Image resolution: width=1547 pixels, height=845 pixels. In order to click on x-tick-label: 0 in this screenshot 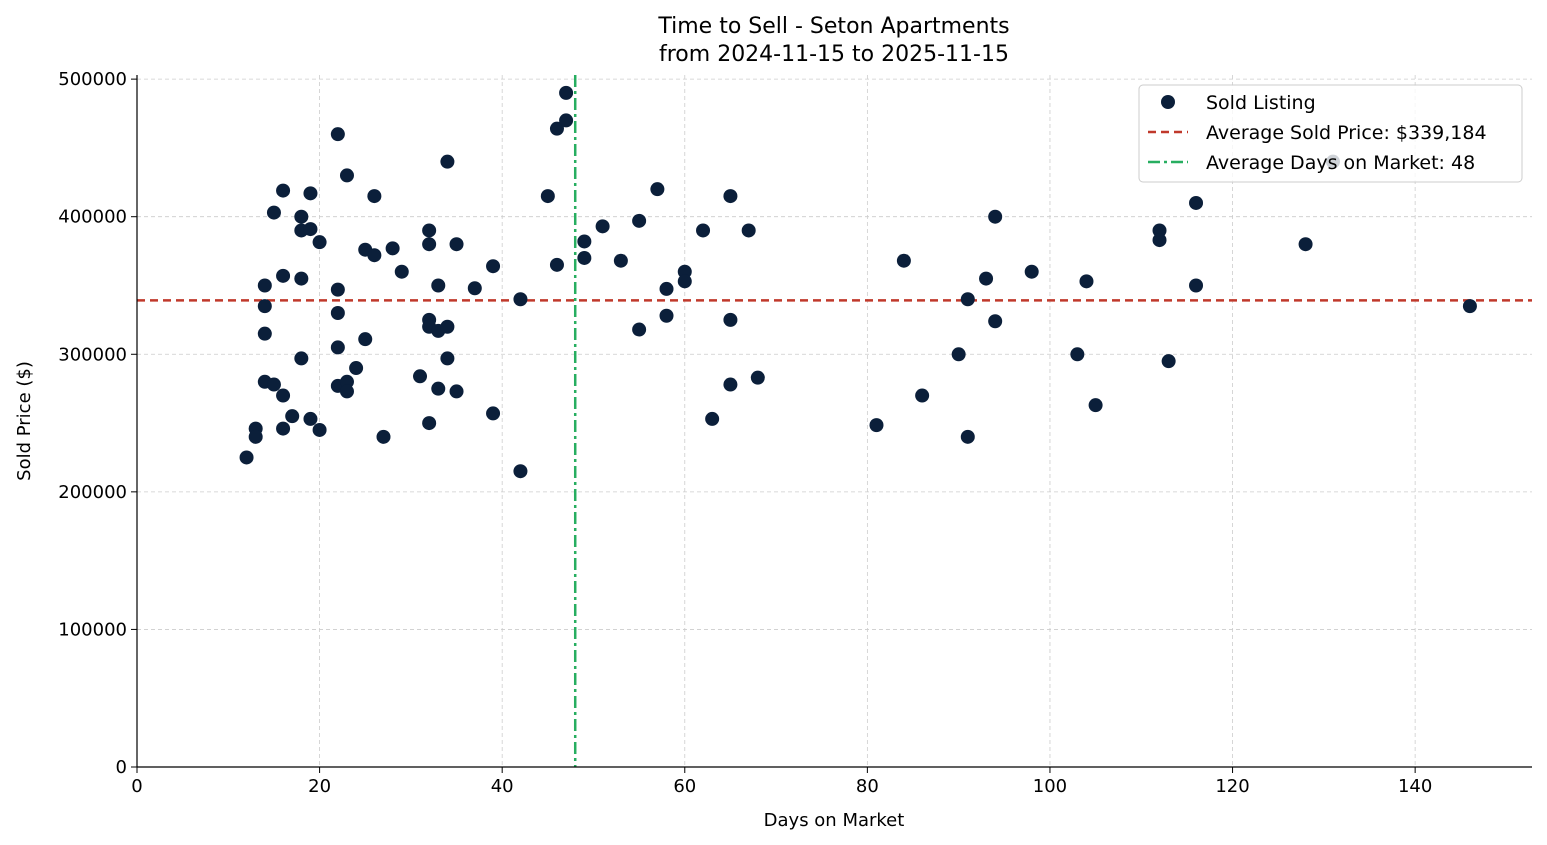, I will do `click(136, 786)`.